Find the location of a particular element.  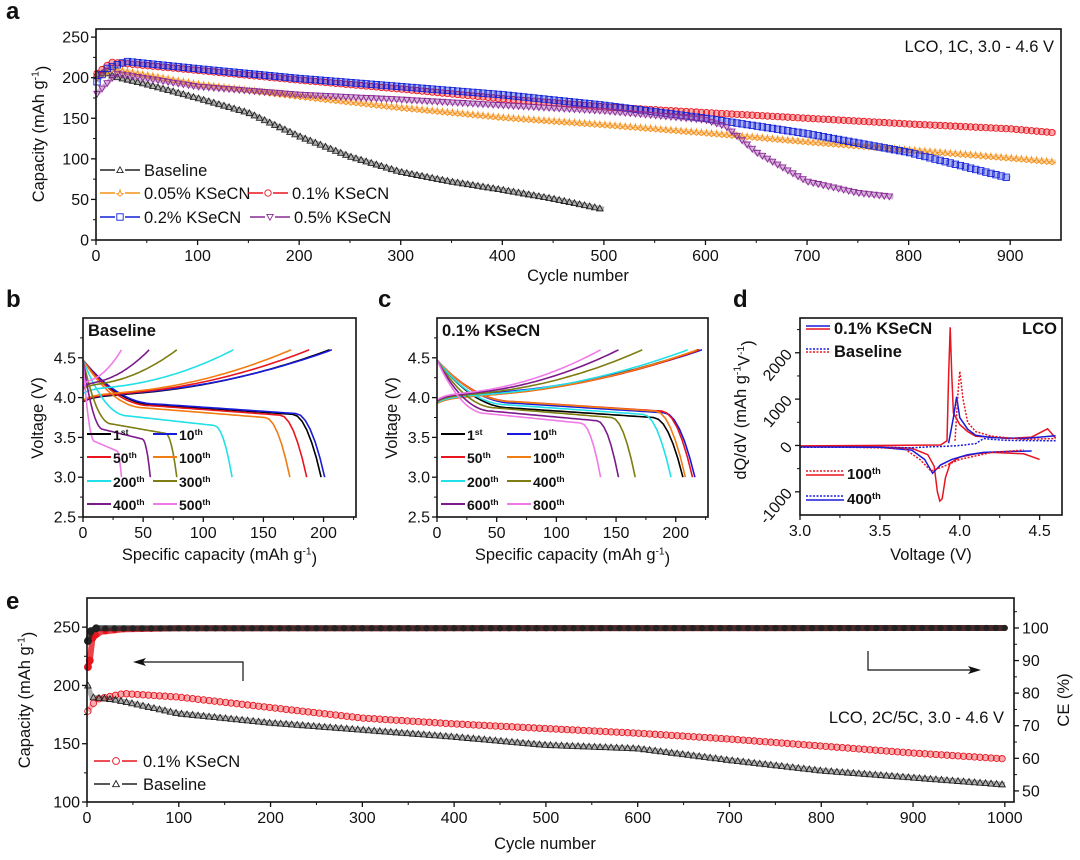

c-xtick-label: 150 is located at coordinates (616, 533).